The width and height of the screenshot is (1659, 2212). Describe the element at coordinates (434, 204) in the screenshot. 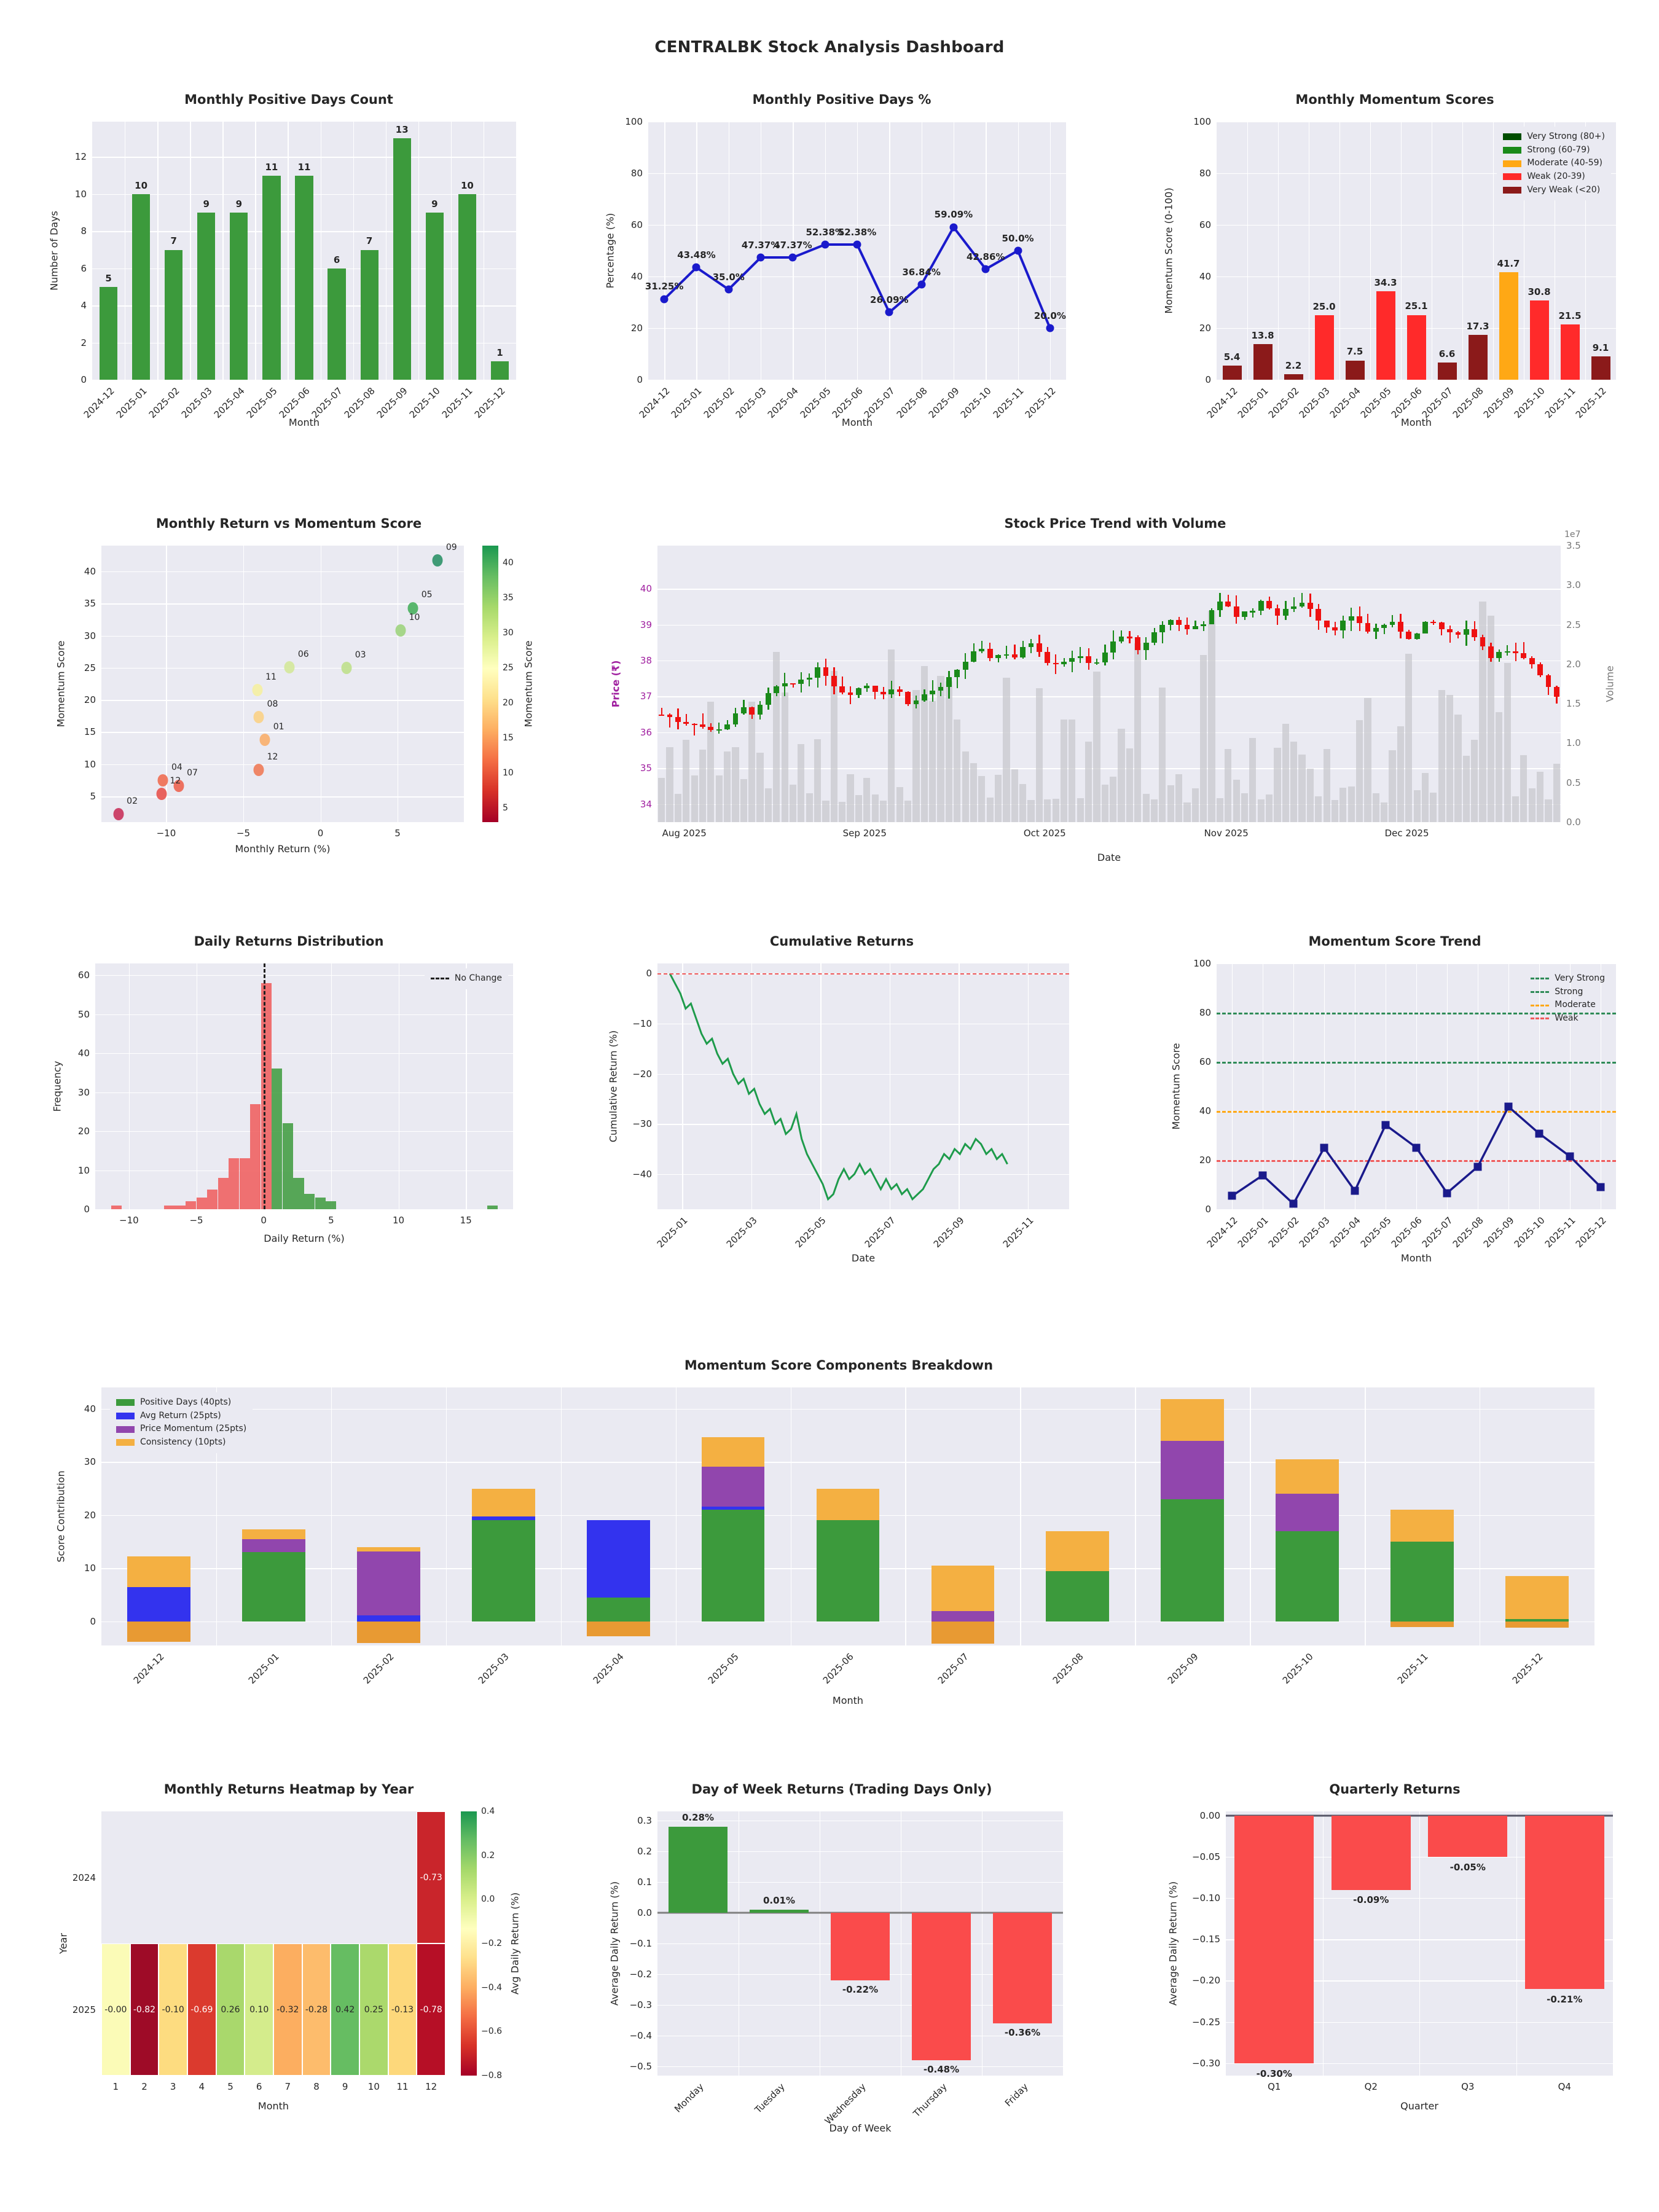

I see `bar-value-label: 9` at that location.